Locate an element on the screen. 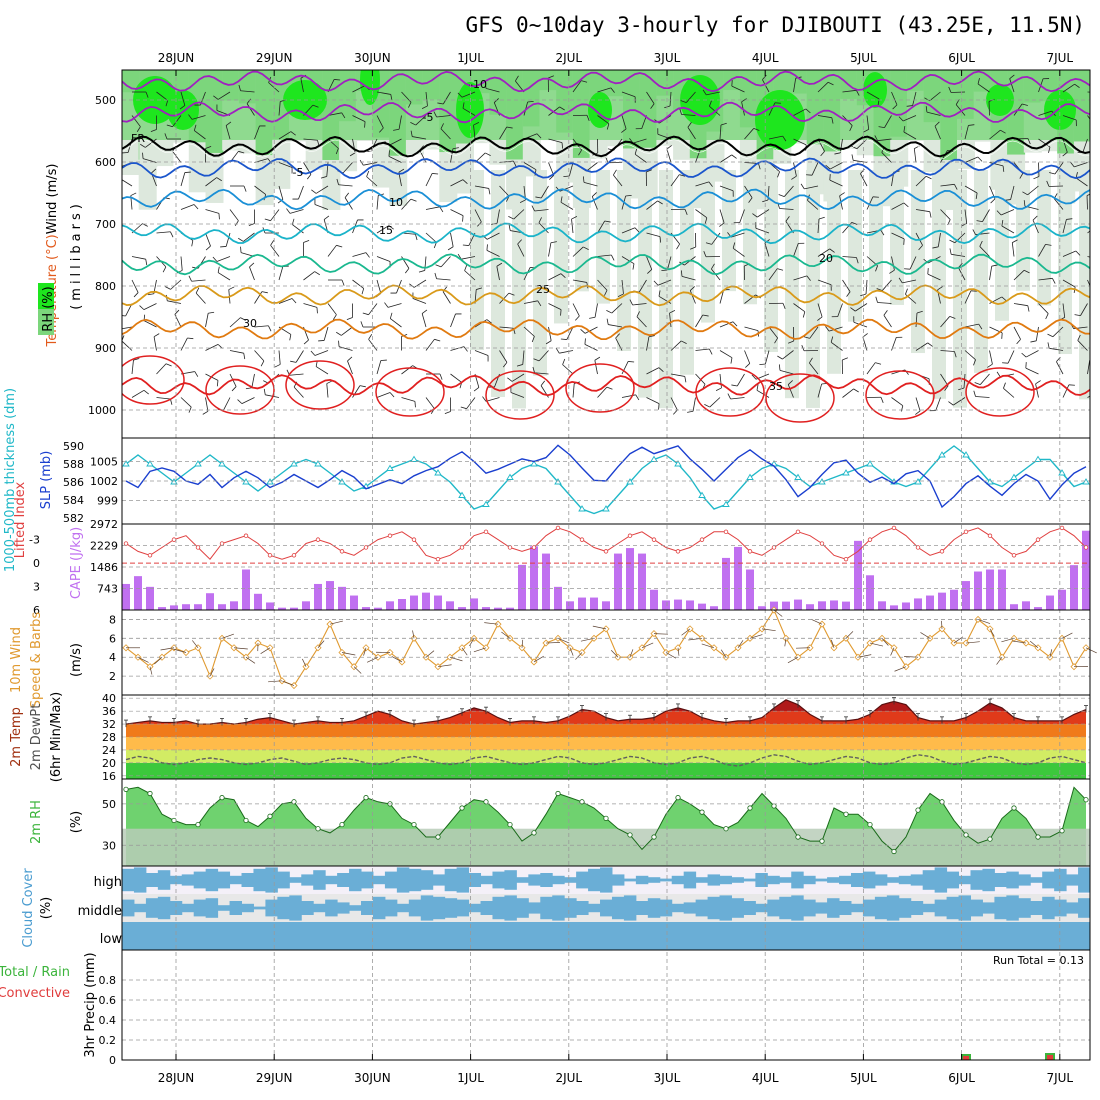 The height and width of the screenshot is (1100, 1100). wind10m-marker is located at coordinates (966, 643).